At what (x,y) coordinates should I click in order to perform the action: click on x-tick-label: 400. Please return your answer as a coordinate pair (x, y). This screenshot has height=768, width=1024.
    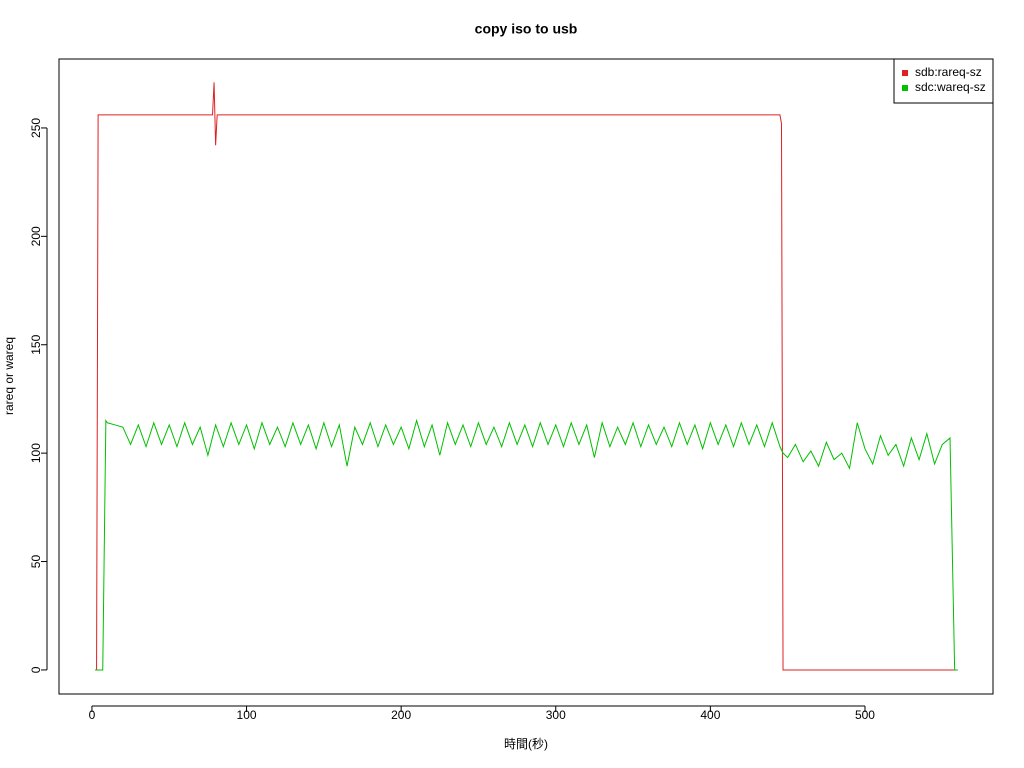
    Looking at the image, I should click on (710, 715).